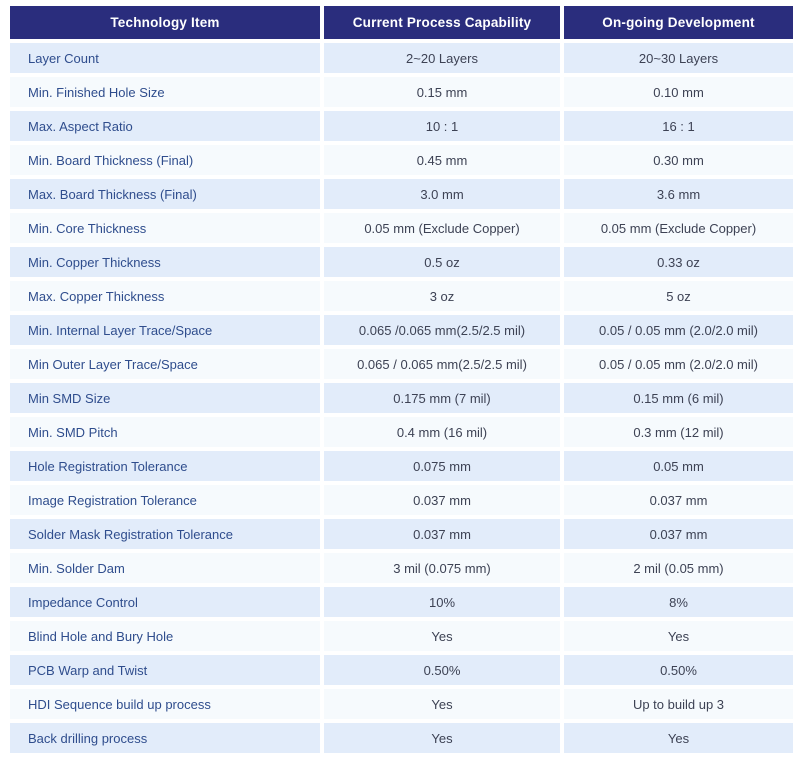 Image resolution: width=800 pixels, height=764 pixels. What do you see at coordinates (442, 296) in the screenshot?
I see `table-cell-current-capability: 3 oz` at bounding box center [442, 296].